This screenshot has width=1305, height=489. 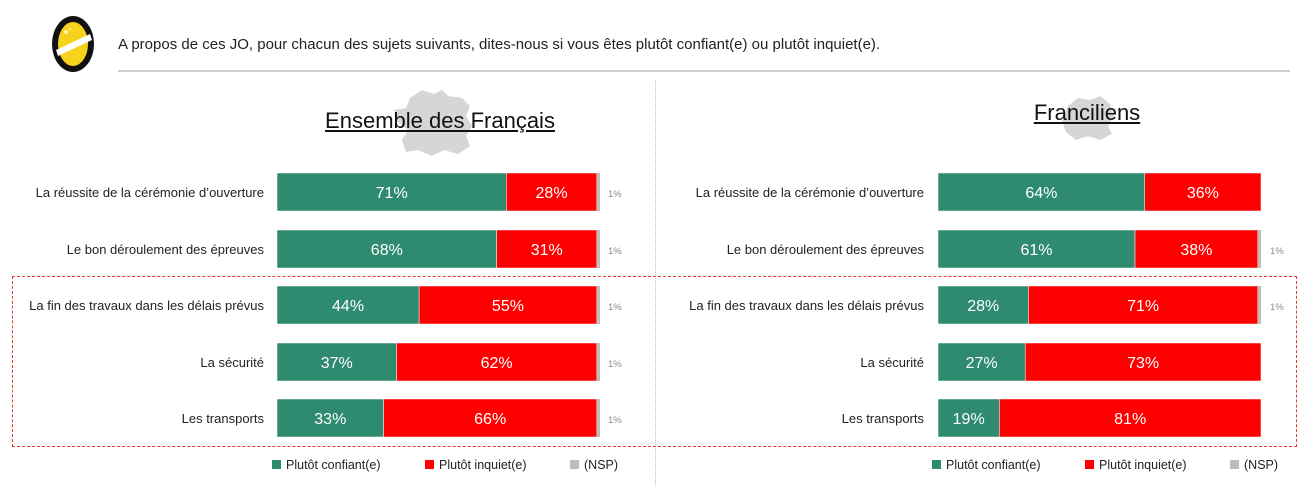 I want to click on category-label-idf: Les transports, so click(x=883, y=418).